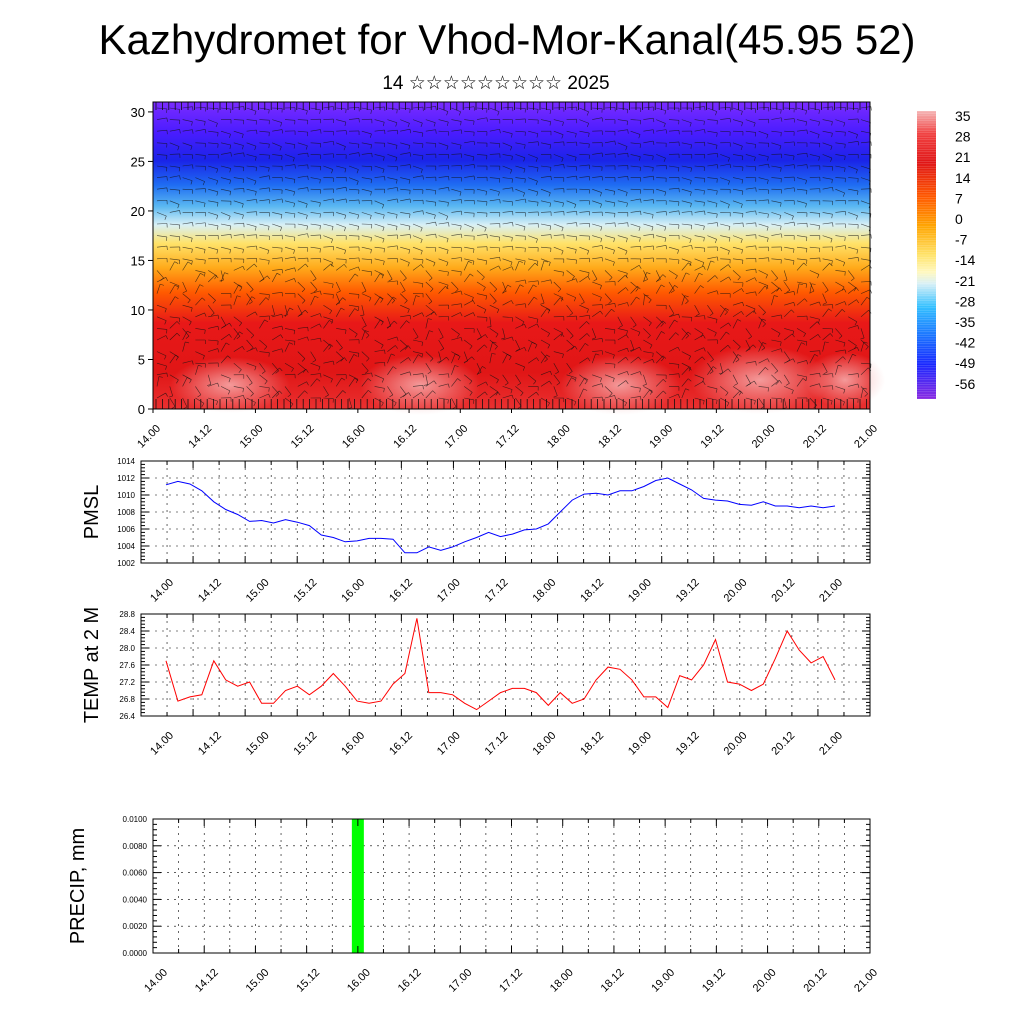 This screenshot has width=1024, height=1024. Describe the element at coordinates (500, 515) in the screenshot. I see `series-line` at that location.